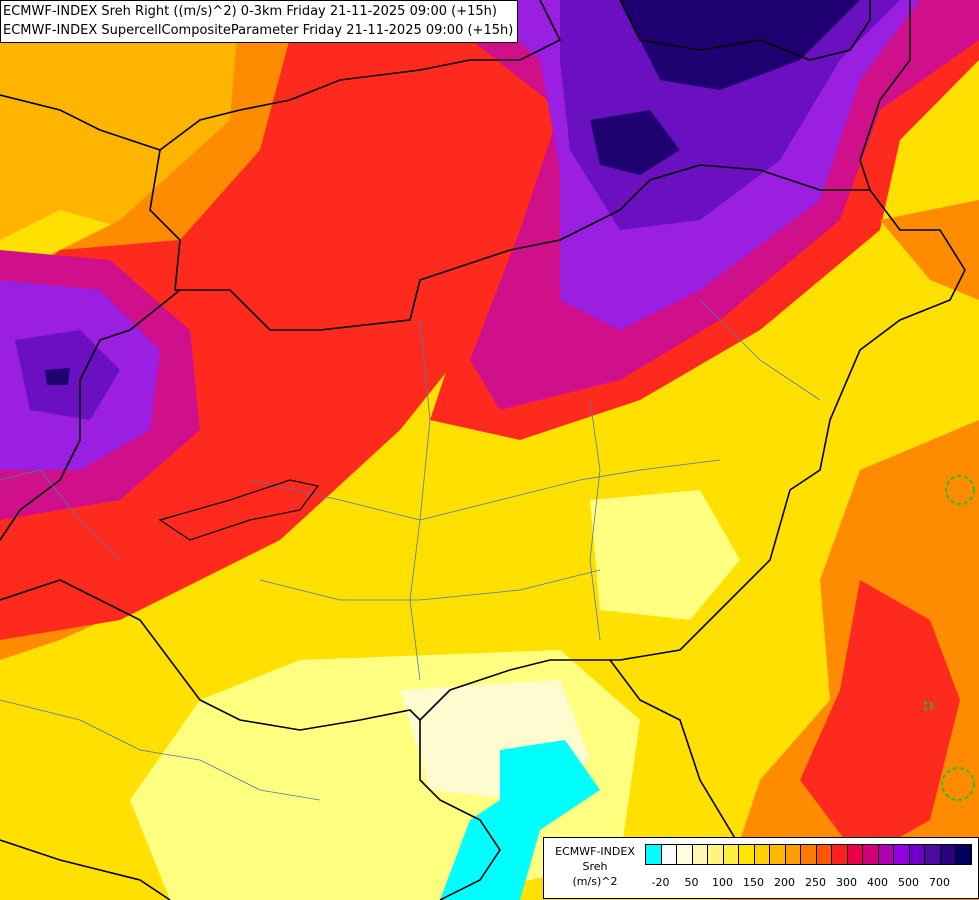 The image size is (979, 900). I want to click on field-pale-east, so click(665, 555).